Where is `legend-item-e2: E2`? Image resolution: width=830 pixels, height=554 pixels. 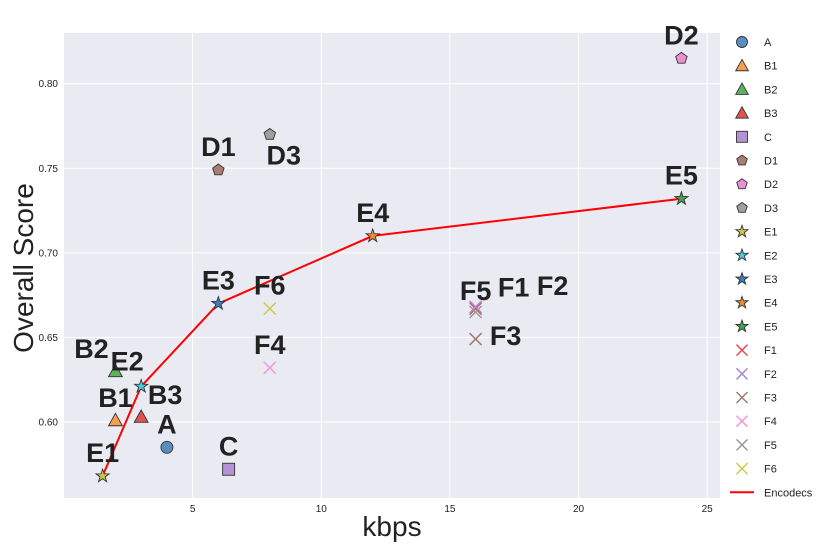 legend-item-e2: E2 is located at coordinates (755, 254).